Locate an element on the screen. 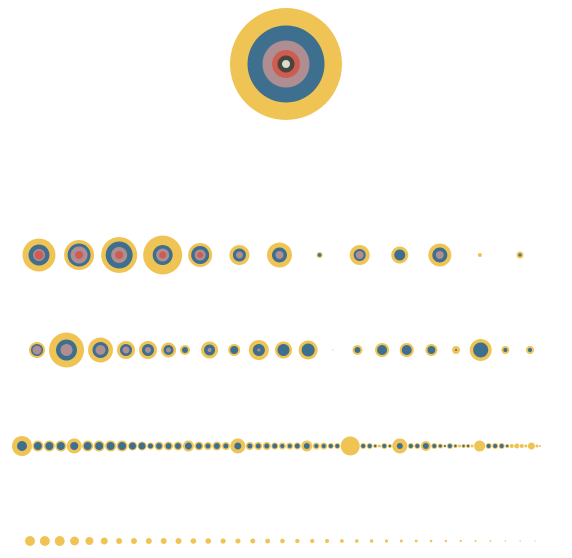 The width and height of the screenshot is (572, 558). circle-l4-n24-ring2 is located at coordinates (267, 446).